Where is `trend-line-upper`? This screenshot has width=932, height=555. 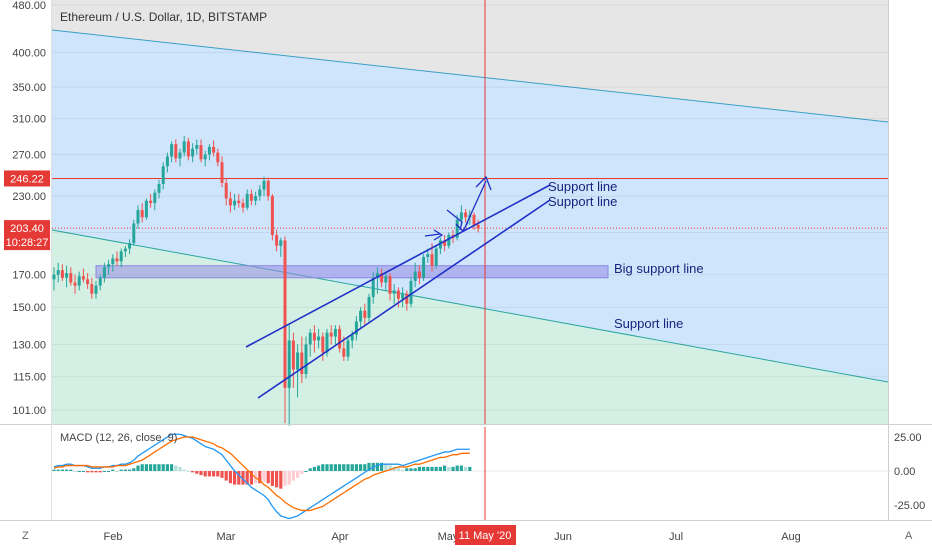
trend-line-upper is located at coordinates (398, 266).